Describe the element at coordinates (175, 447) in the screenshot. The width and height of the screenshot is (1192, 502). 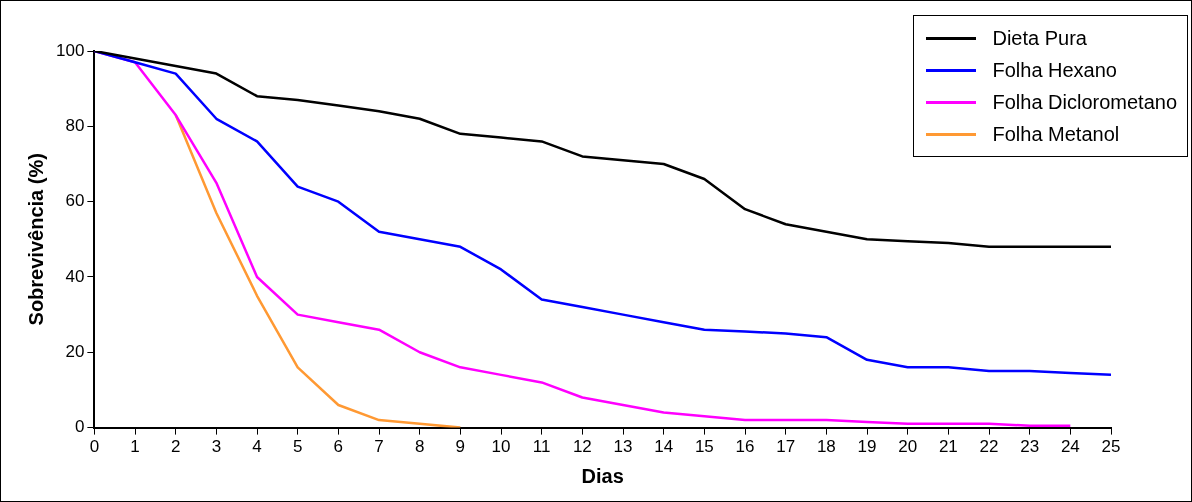
I see `x-tick-label: 2` at that location.